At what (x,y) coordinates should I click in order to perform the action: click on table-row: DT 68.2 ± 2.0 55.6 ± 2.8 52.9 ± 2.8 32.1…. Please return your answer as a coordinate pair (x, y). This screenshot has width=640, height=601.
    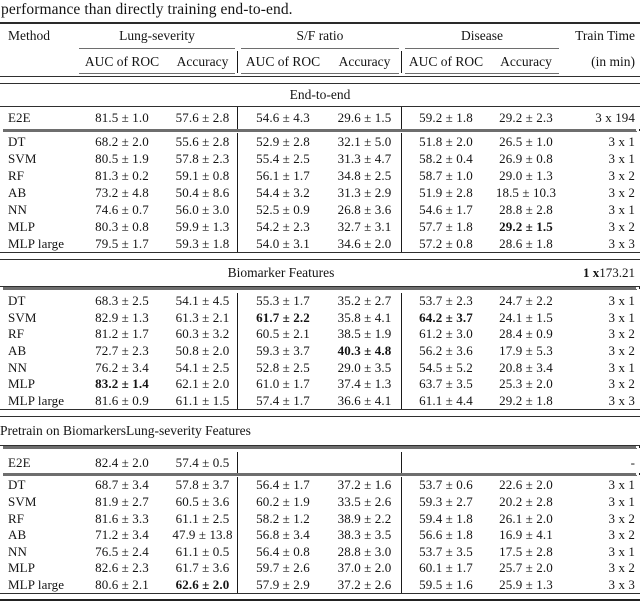
    Looking at the image, I should click on (320, 141).